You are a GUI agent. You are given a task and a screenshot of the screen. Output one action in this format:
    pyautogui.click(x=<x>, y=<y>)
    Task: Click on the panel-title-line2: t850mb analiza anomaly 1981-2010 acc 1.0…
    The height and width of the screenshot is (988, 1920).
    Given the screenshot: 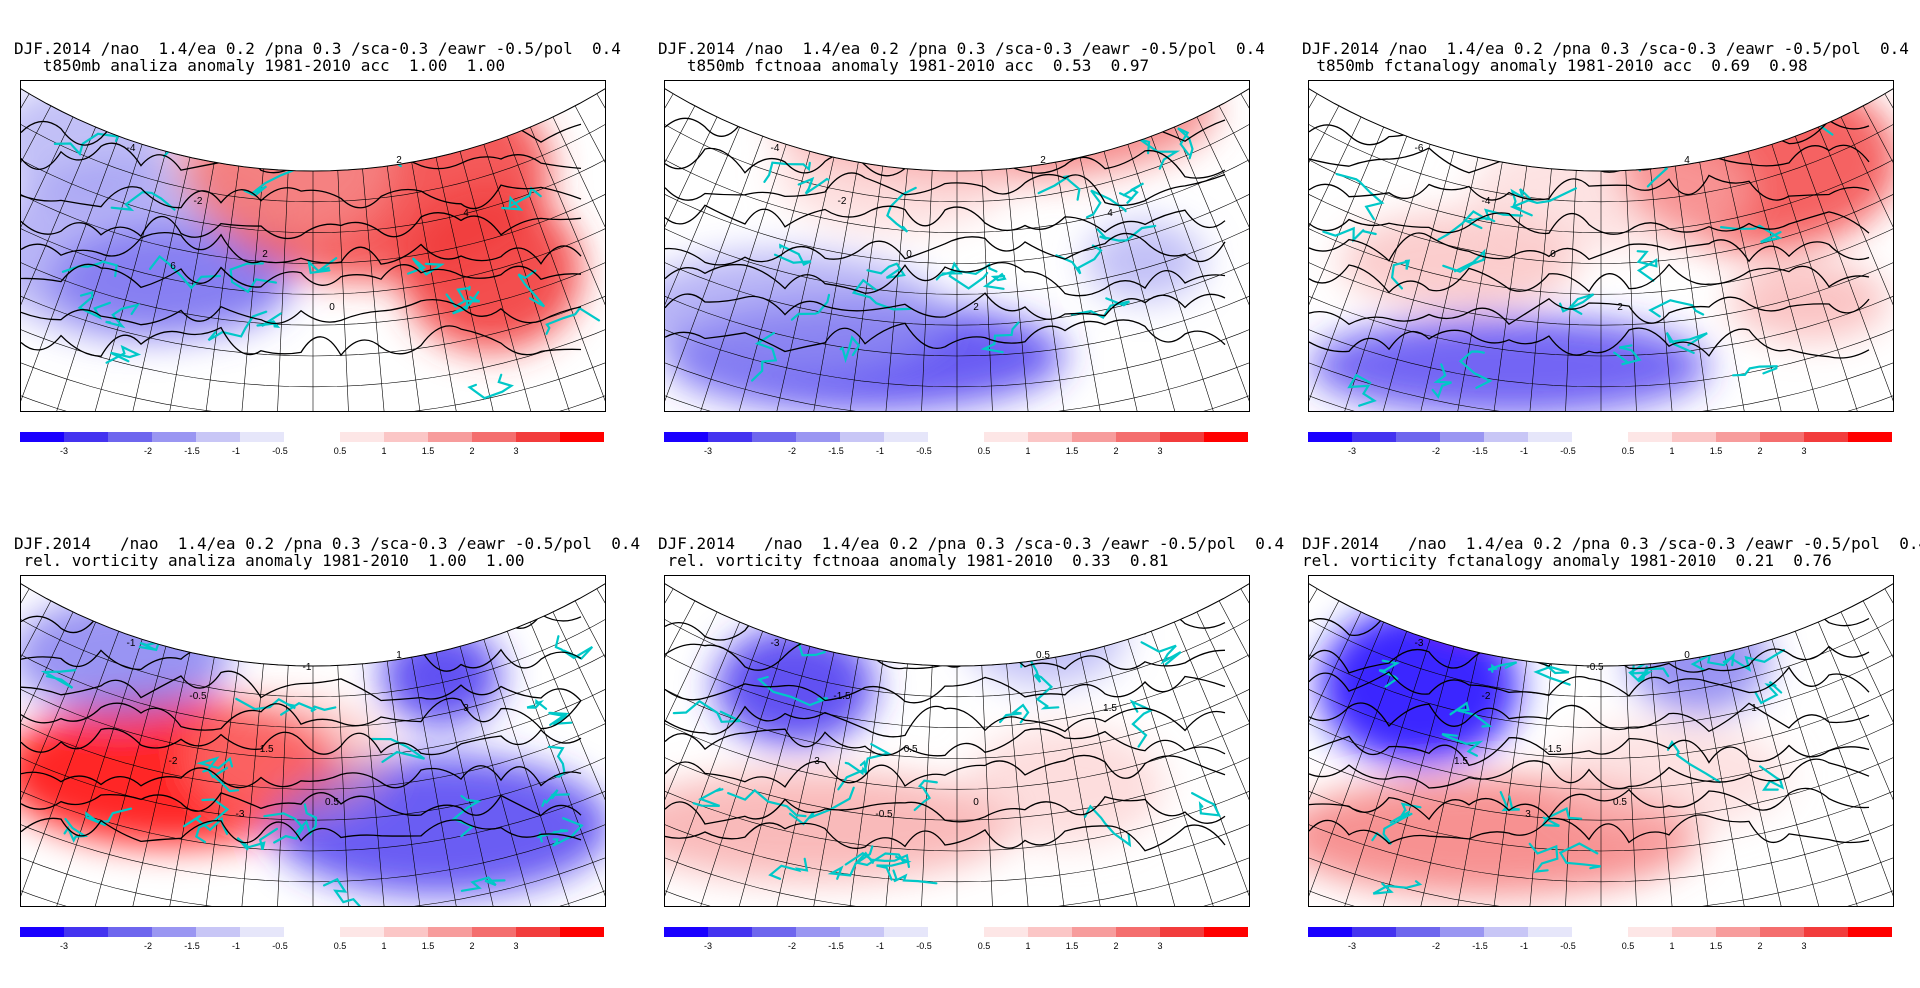 What is the action you would take?
    pyautogui.click(x=274, y=65)
    